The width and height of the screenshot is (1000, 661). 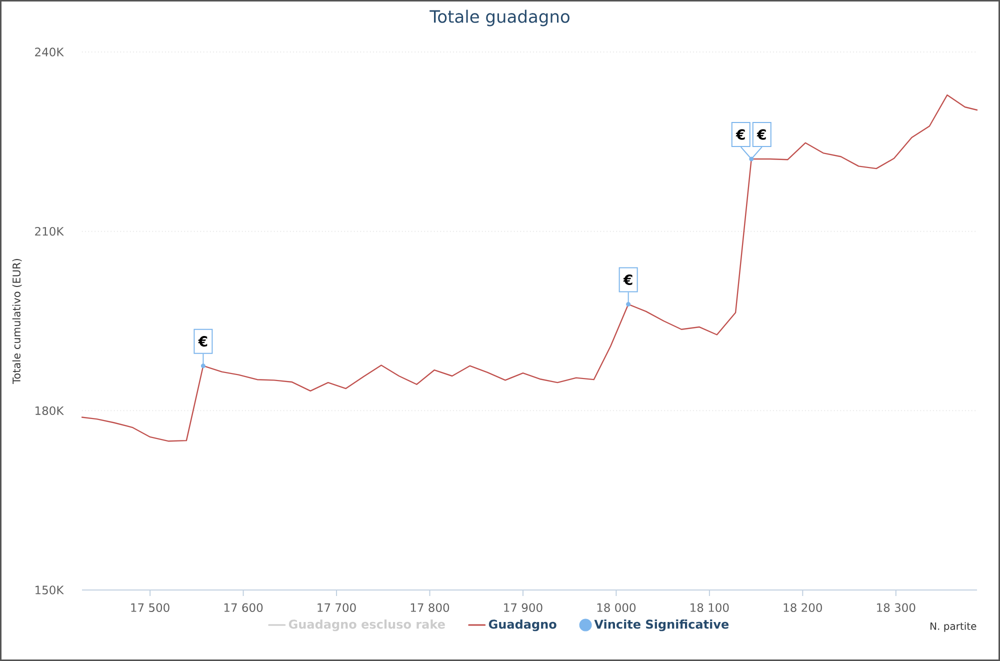 What do you see at coordinates (243, 607) in the screenshot?
I see `x-tick-label: 17 600` at bounding box center [243, 607].